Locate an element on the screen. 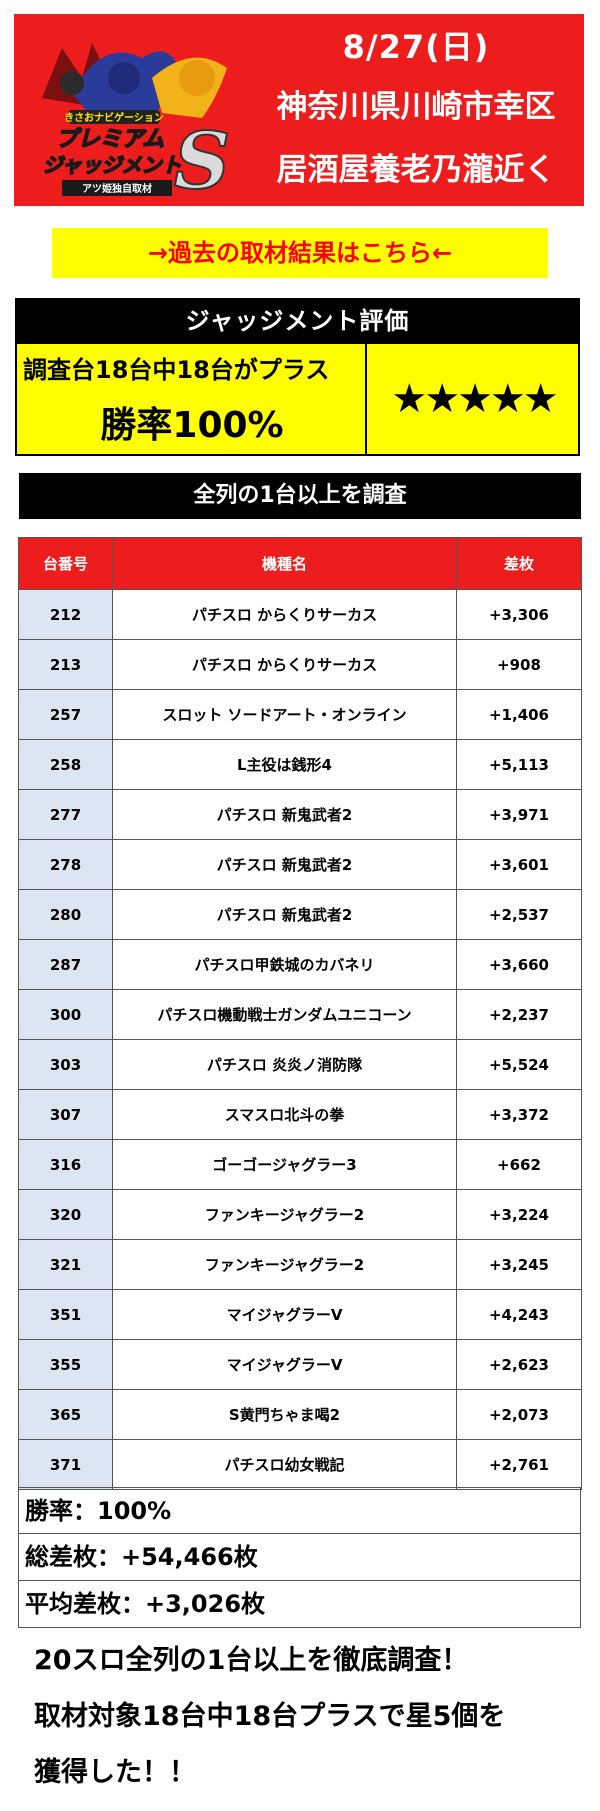 Image resolution: width=600 pixels, height=1811 pixels. table-header-row: 台番号 機種名 差枚 is located at coordinates (300, 563).